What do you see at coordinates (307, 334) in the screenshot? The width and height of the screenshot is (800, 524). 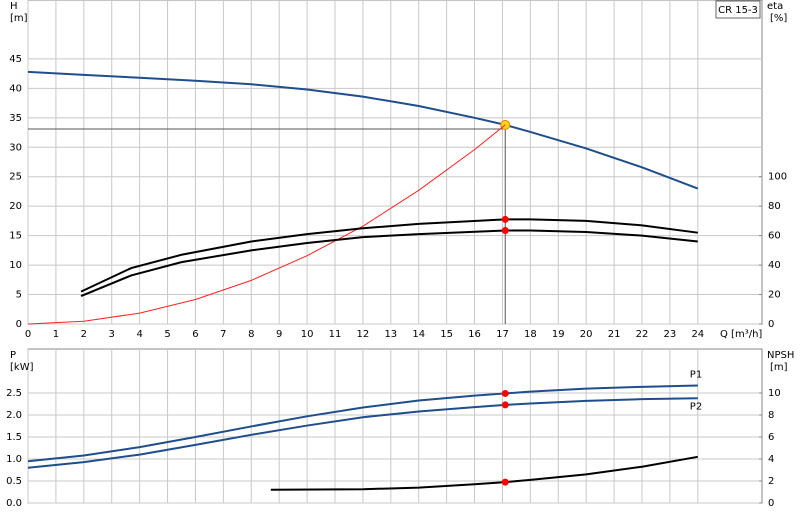 I see `x-tick-label: 10` at bounding box center [307, 334].